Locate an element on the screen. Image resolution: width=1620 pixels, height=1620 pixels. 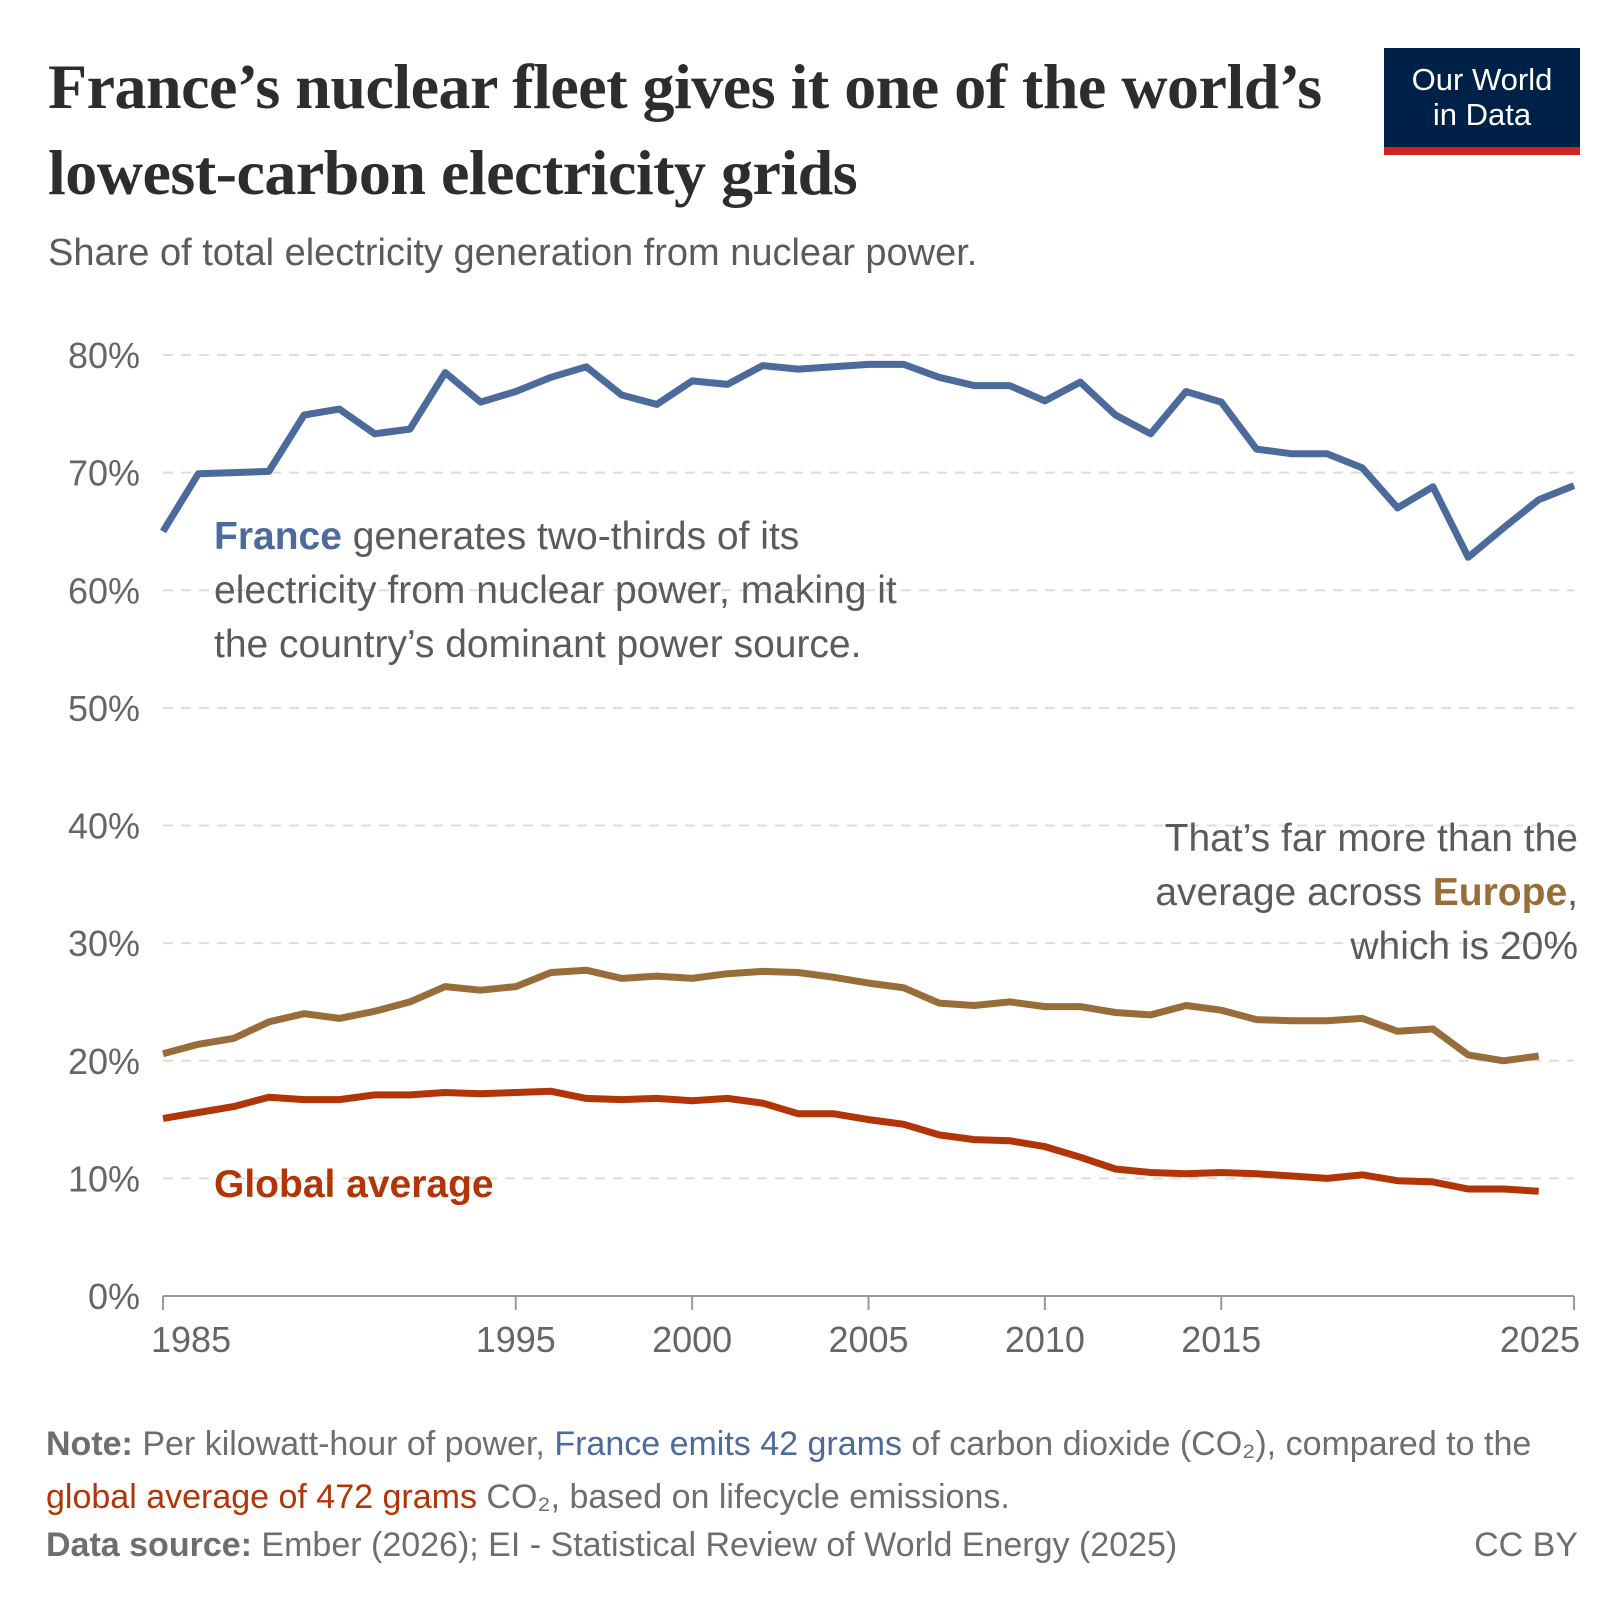
y-tick-label: 20% is located at coordinates (104, 1061).